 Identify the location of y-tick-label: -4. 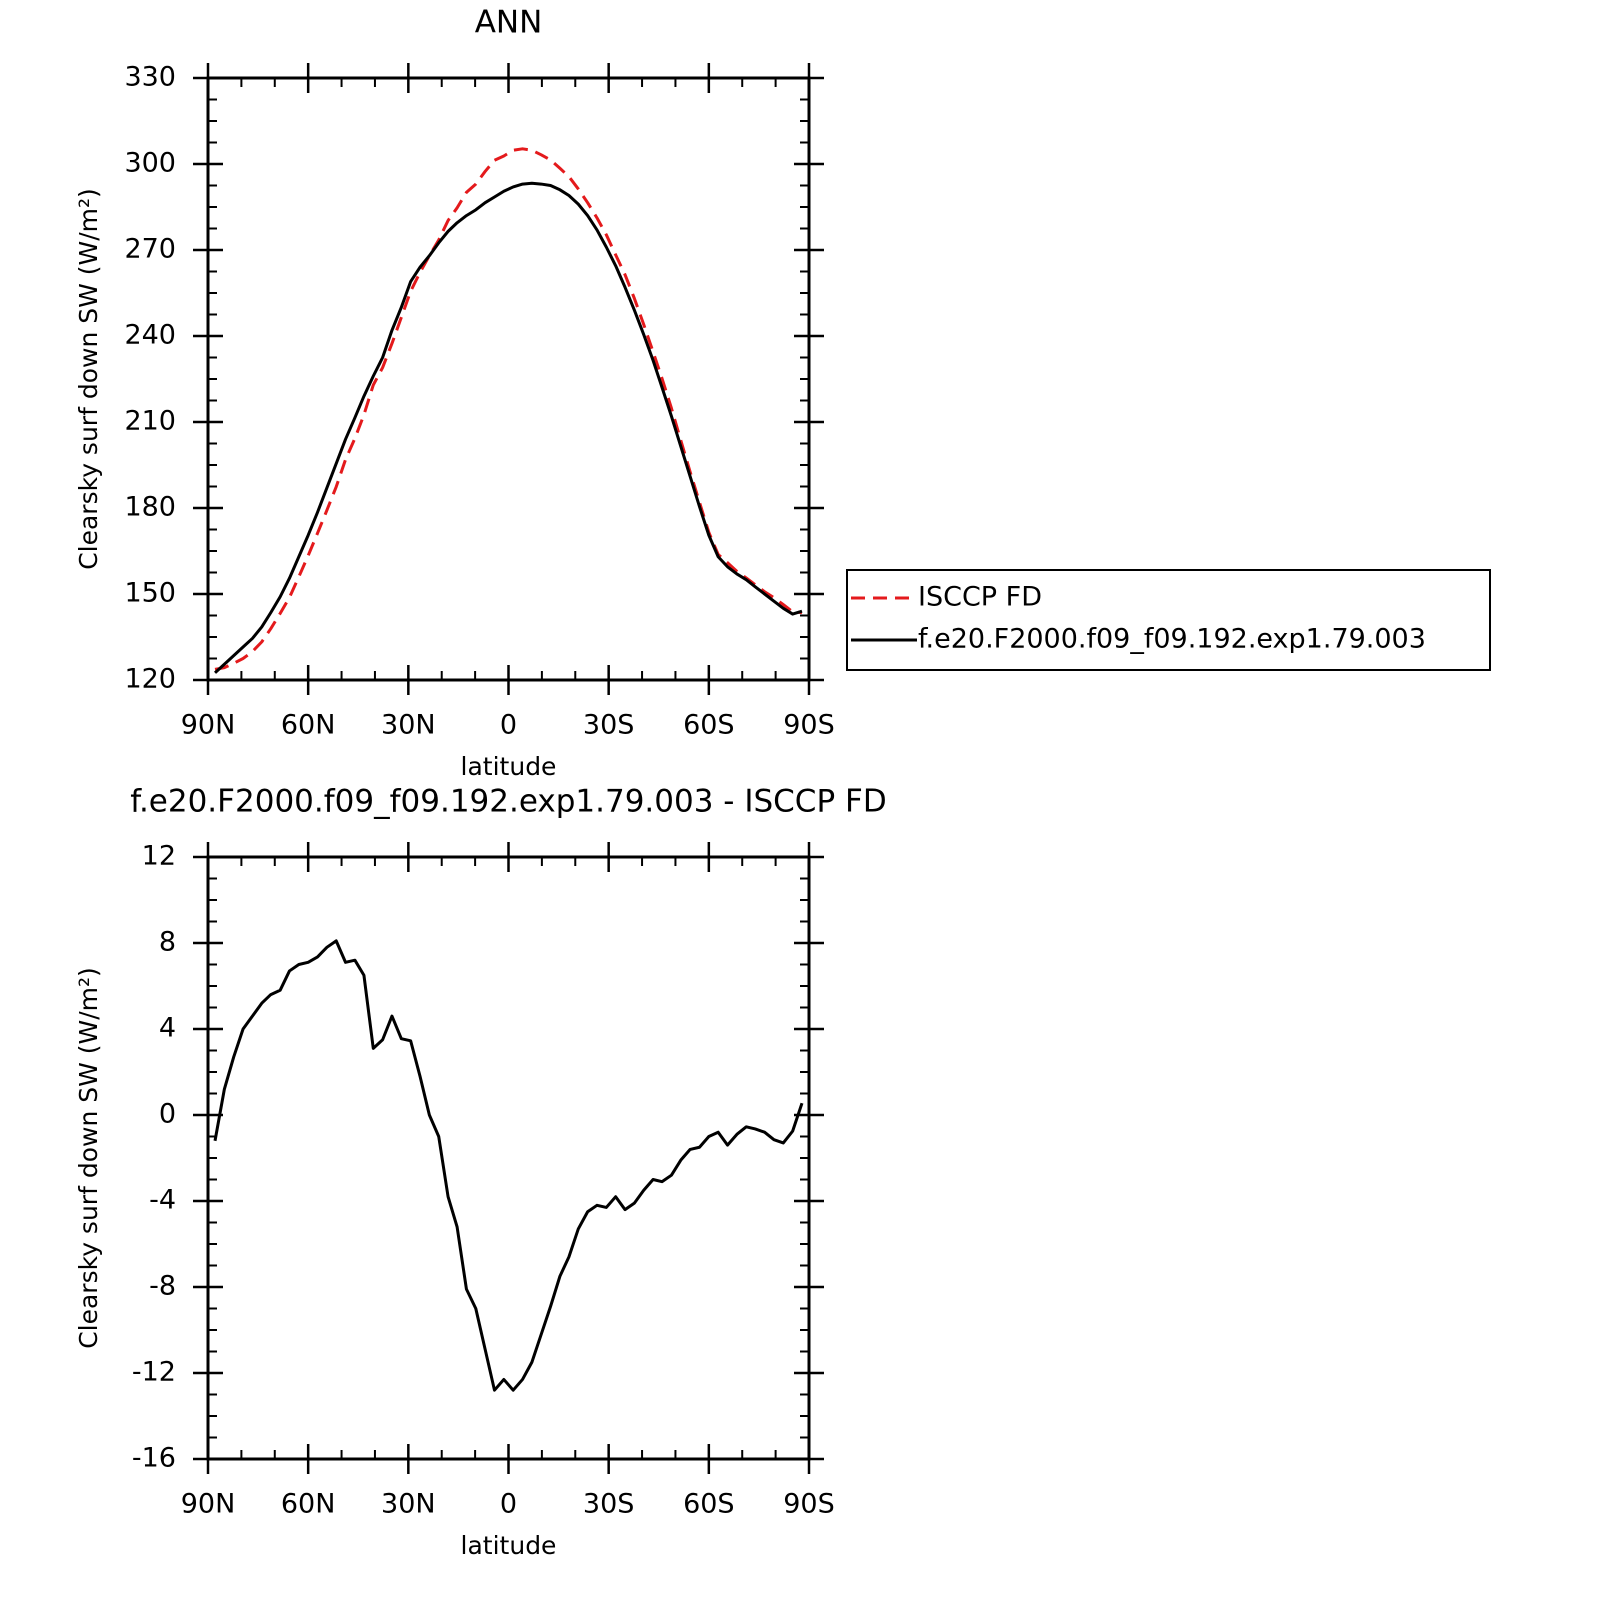
(162, 1200).